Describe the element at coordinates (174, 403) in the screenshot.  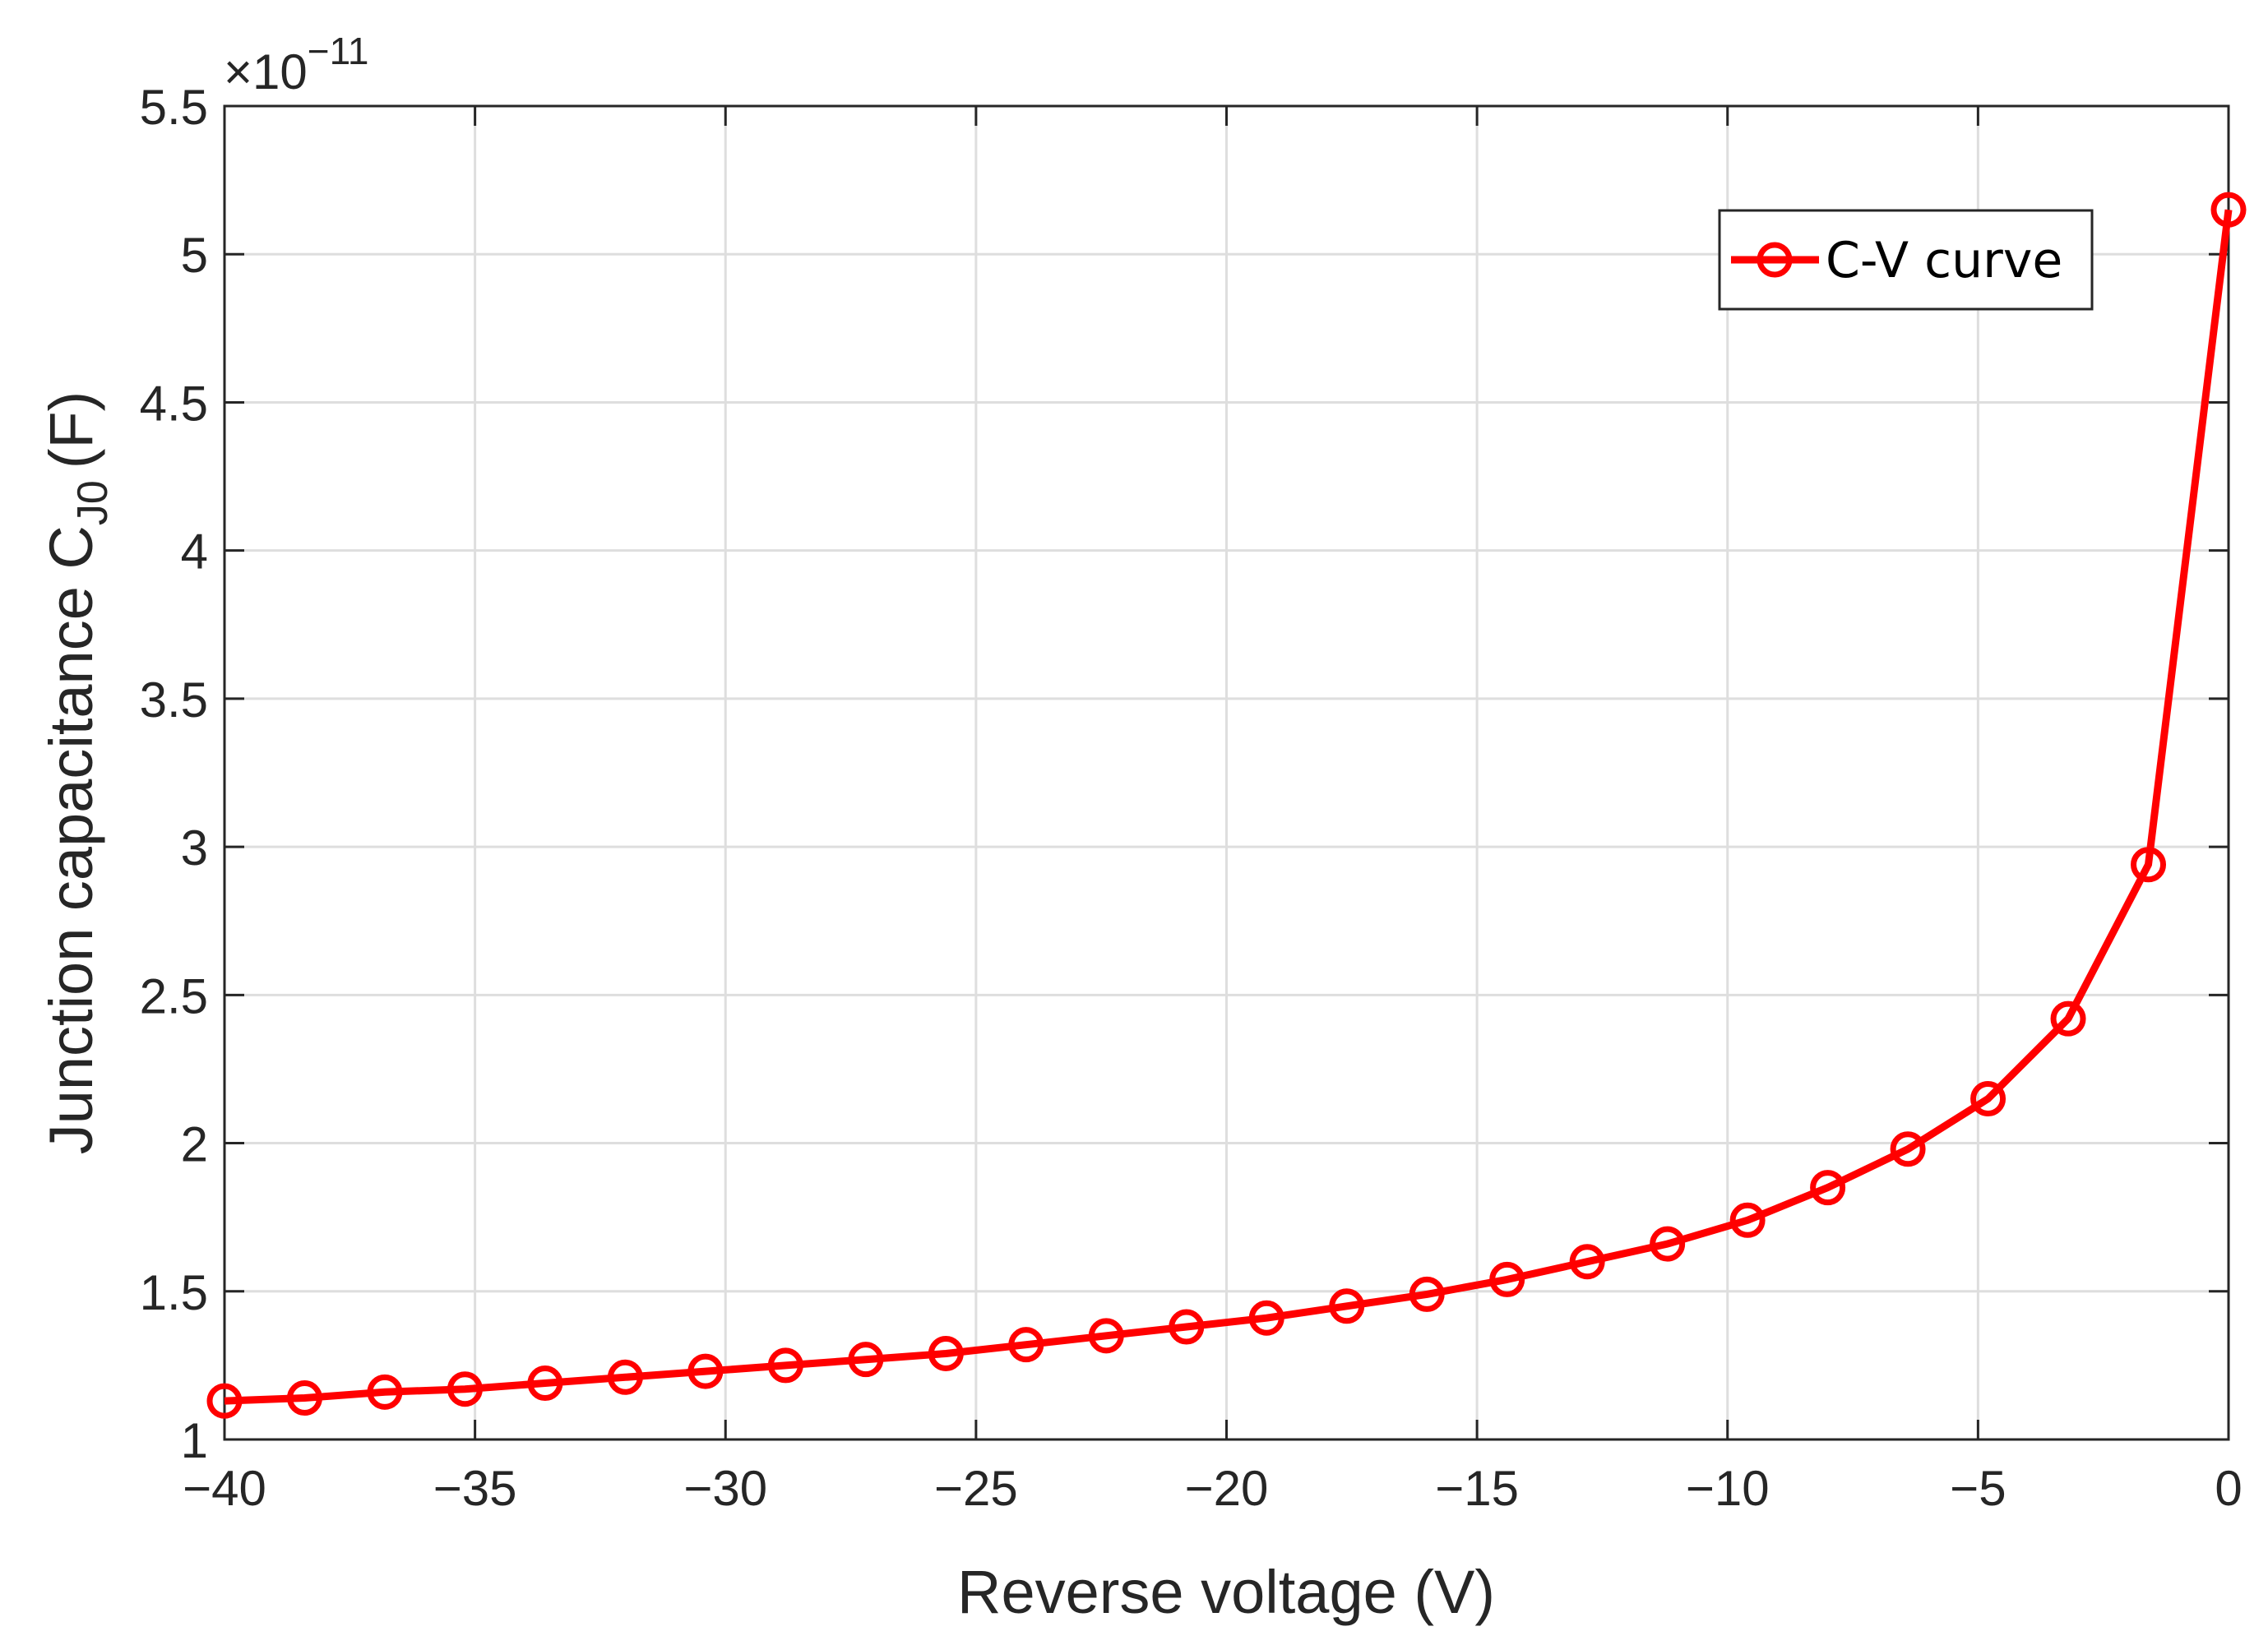
I see `y-tick-label: 4.5` at that location.